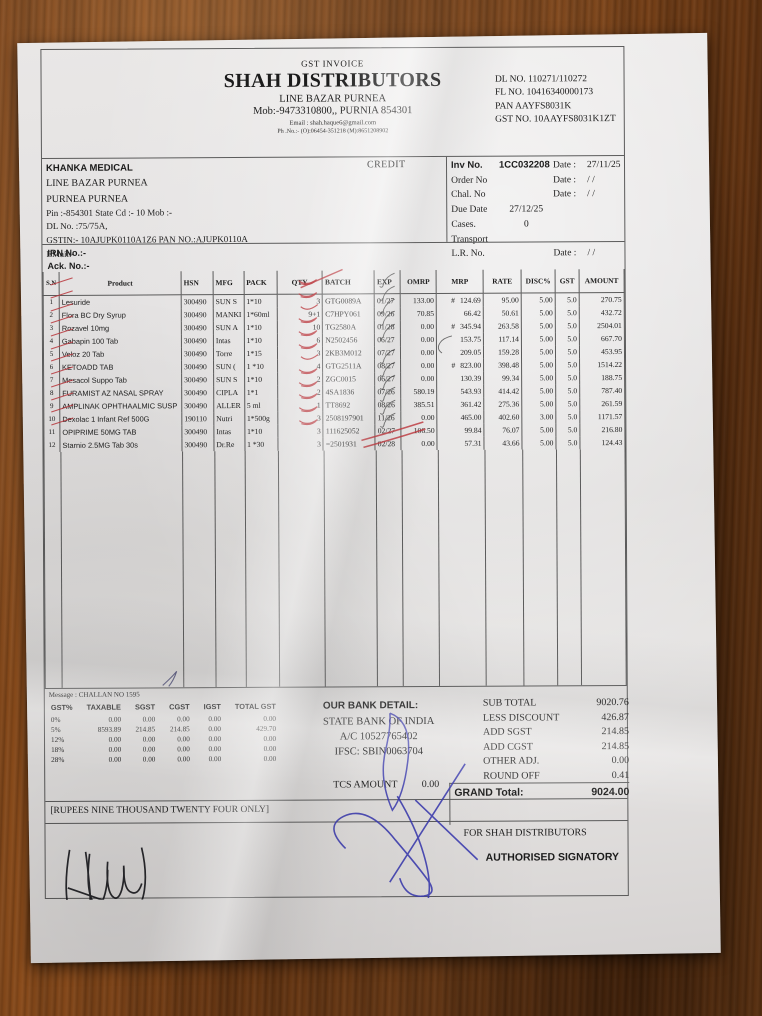 This screenshot has width=762, height=1016. Describe the element at coordinates (539, 782) in the screenshot. I see `grand-total-rule` at that location.